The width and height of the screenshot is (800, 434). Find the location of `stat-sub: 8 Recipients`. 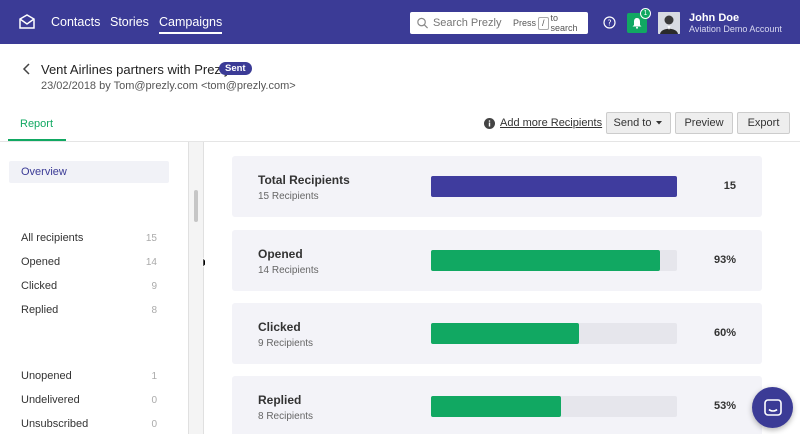

stat-sub: 8 Recipients is located at coordinates (286, 416).